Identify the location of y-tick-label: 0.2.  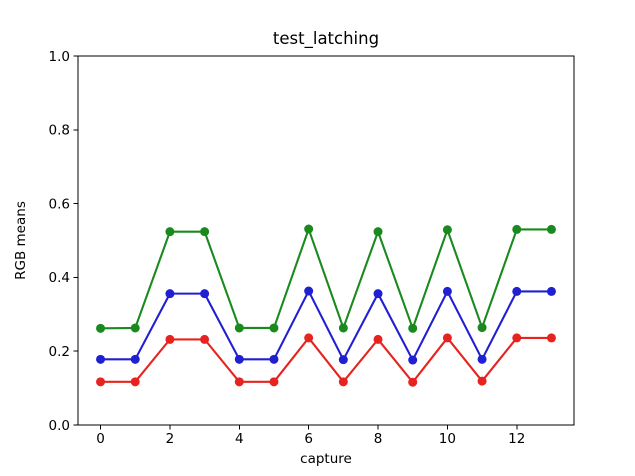
(59, 352).